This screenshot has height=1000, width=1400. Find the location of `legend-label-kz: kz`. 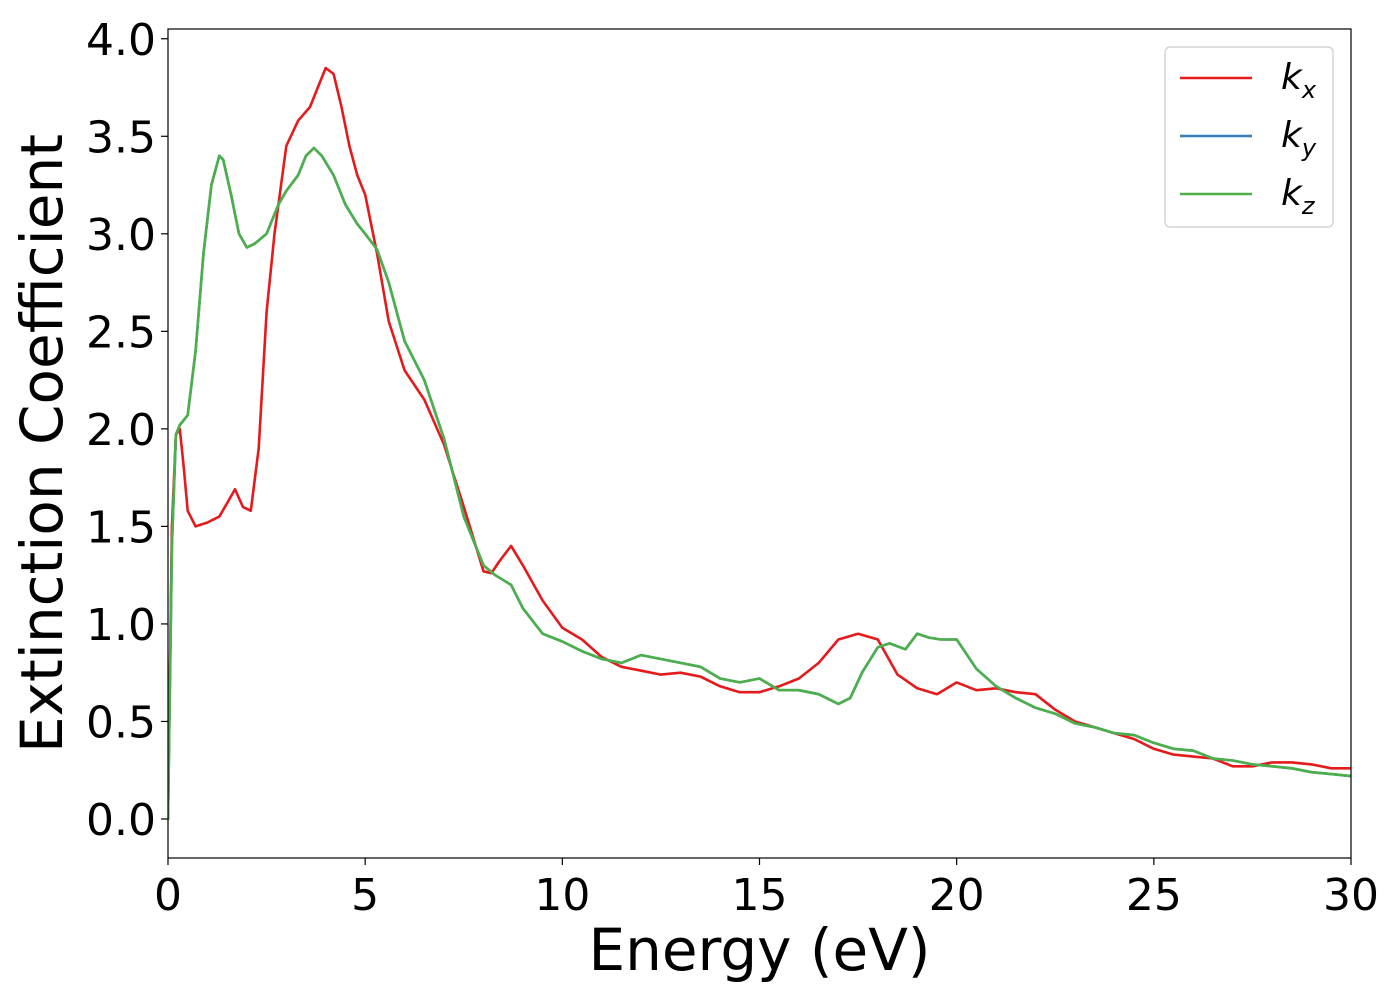

legend-label-kz: kz is located at coordinates (1298, 196).